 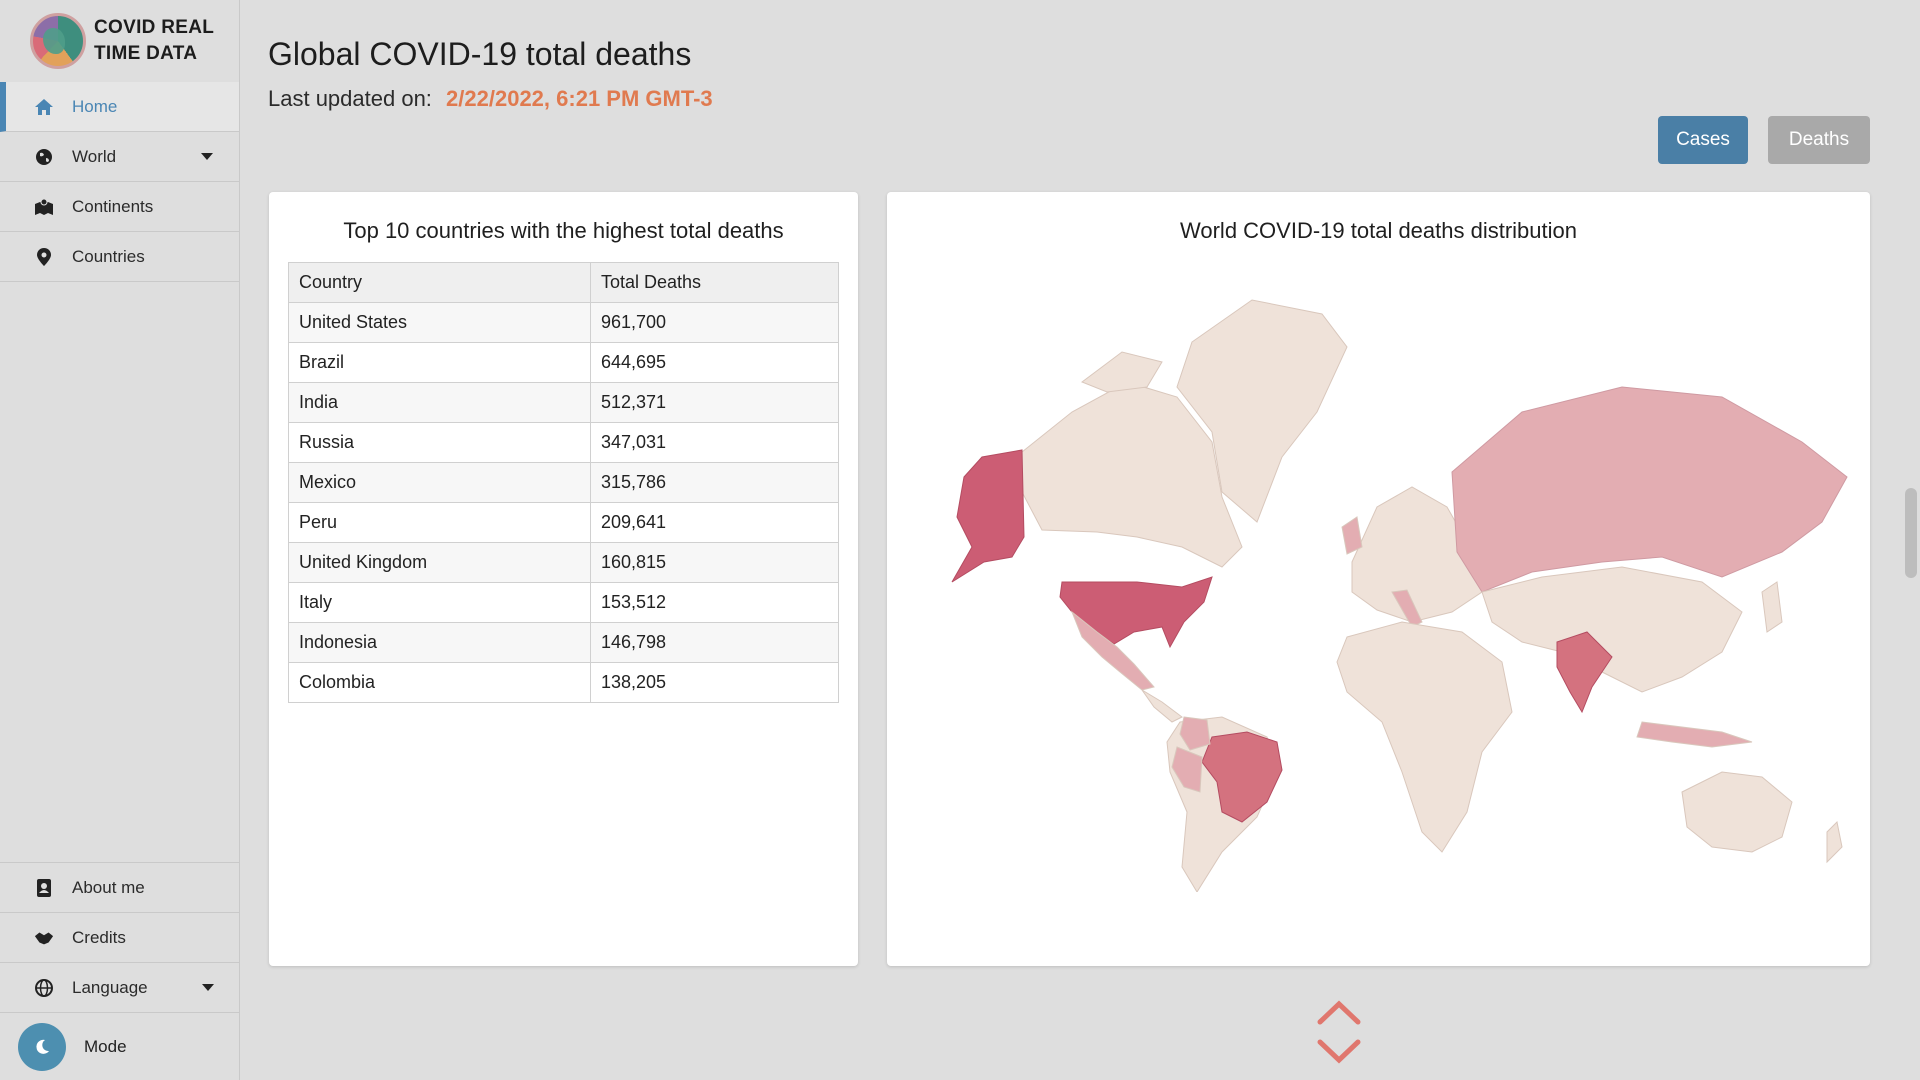 I want to click on map-pin-icon, so click(x=44, y=257).